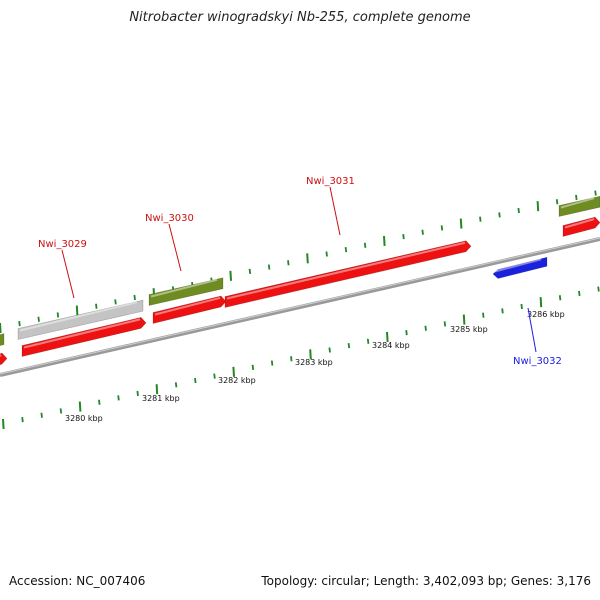 The image size is (600, 600). Describe the element at coordinates (82, 333) in the screenshot. I see `gene-forward-nwi3029-sheen` at that location.